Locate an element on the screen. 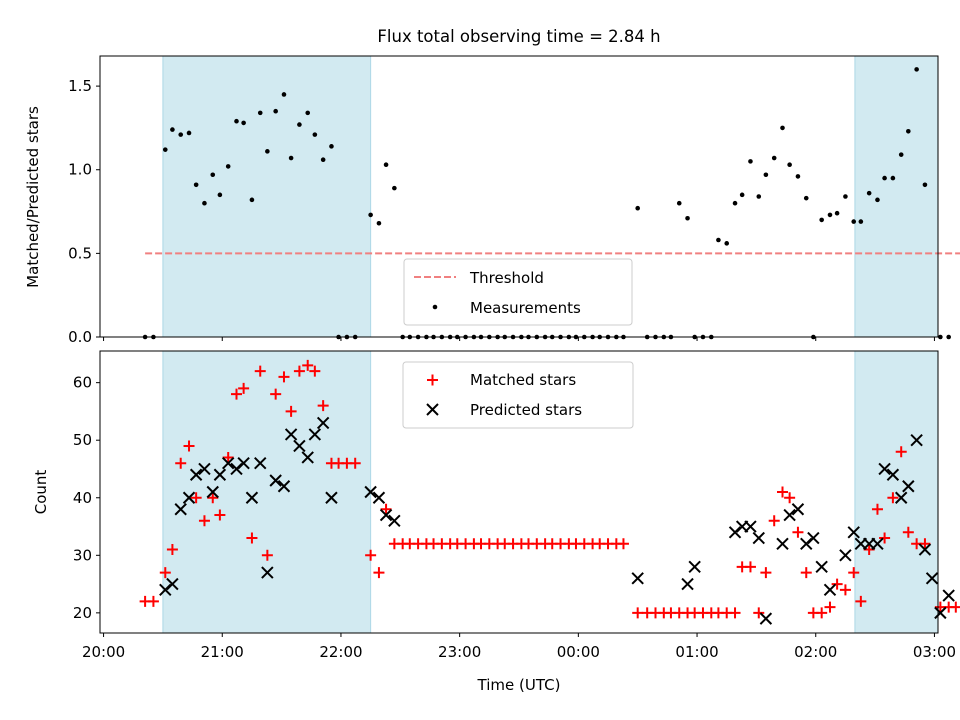 The height and width of the screenshot is (720, 960). x-tick-label: 01:00 is located at coordinates (696, 652).